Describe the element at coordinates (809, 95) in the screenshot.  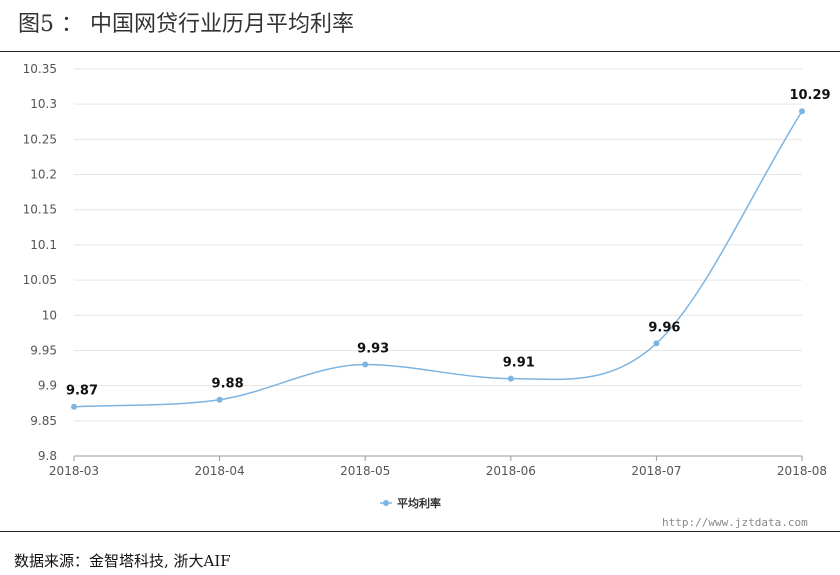
I see `data-label: 10.29` at that location.